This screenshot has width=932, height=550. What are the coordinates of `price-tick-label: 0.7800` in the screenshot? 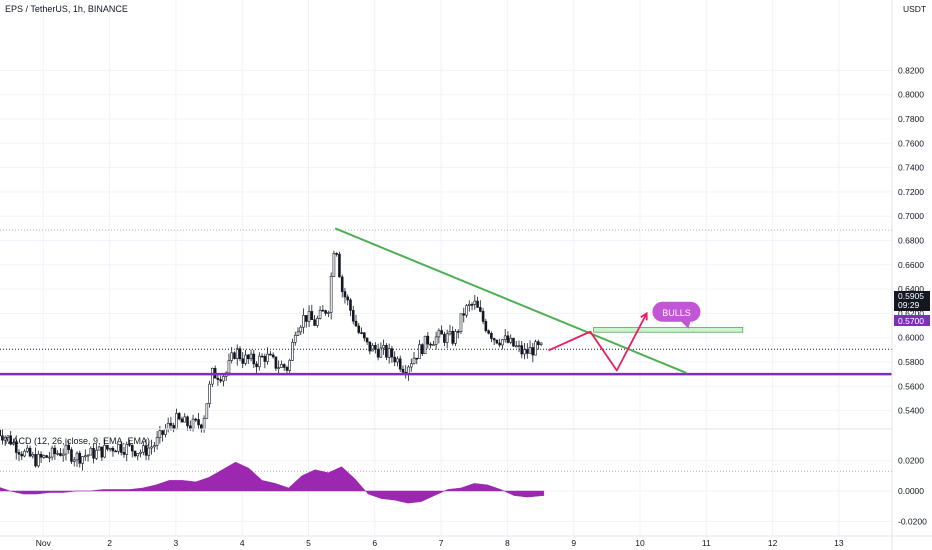 It's located at (911, 119).